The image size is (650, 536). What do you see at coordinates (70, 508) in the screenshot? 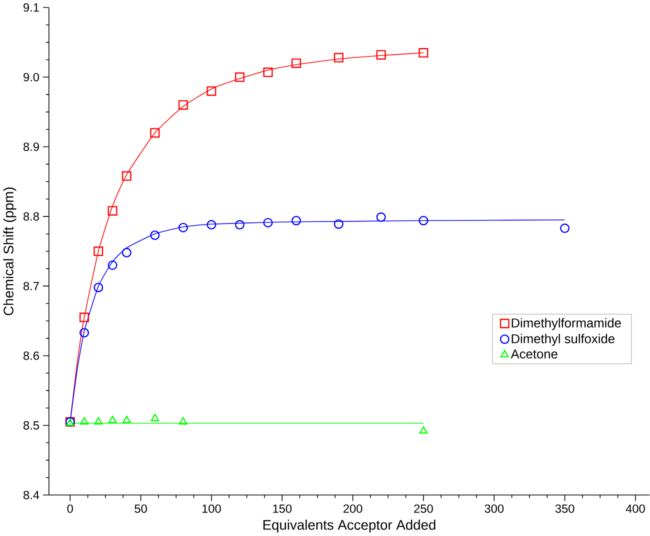
I see `x-tick-label: 0` at bounding box center [70, 508].